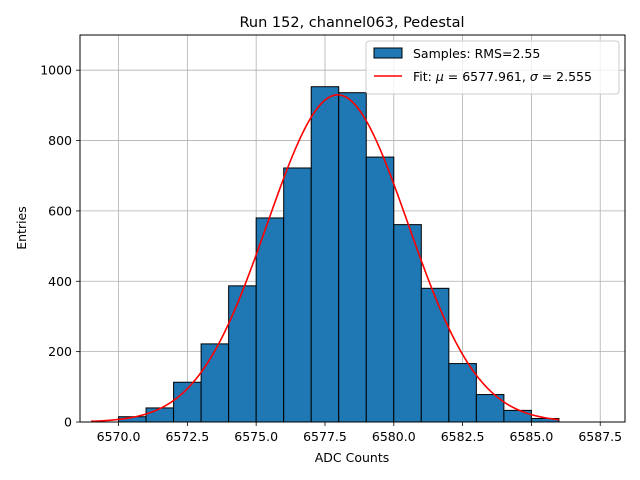  Describe the element at coordinates (534, 76) in the screenshot. I see `legend-sigma-symbol: σ` at that location.